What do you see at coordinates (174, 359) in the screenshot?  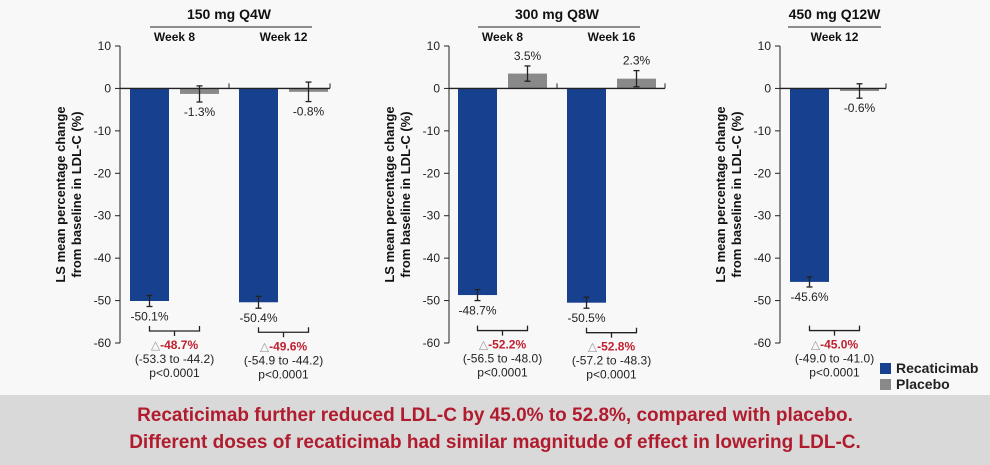 I see `confidence-interval: (-53.3 to -44.2)` at bounding box center [174, 359].